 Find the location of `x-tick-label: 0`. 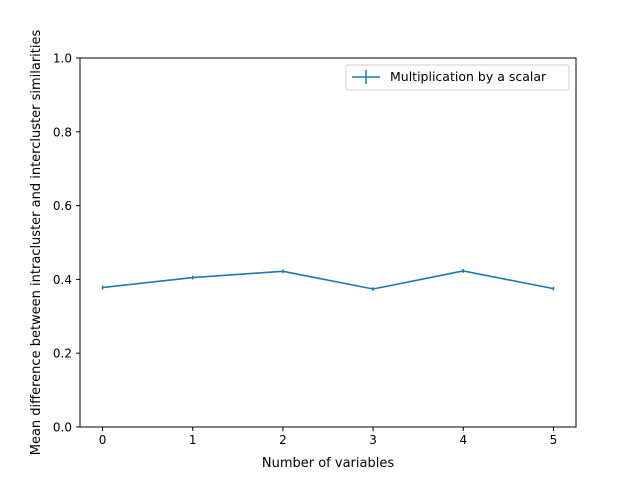

x-tick-label: 0 is located at coordinates (103, 440).